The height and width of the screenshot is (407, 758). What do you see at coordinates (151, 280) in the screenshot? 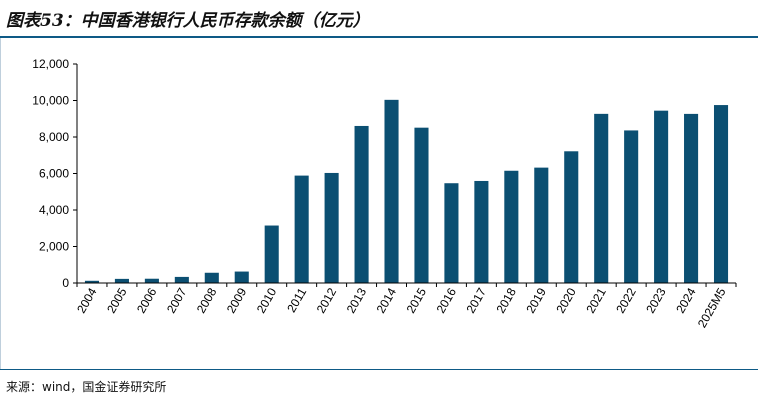
I see `bar-2006` at bounding box center [151, 280].